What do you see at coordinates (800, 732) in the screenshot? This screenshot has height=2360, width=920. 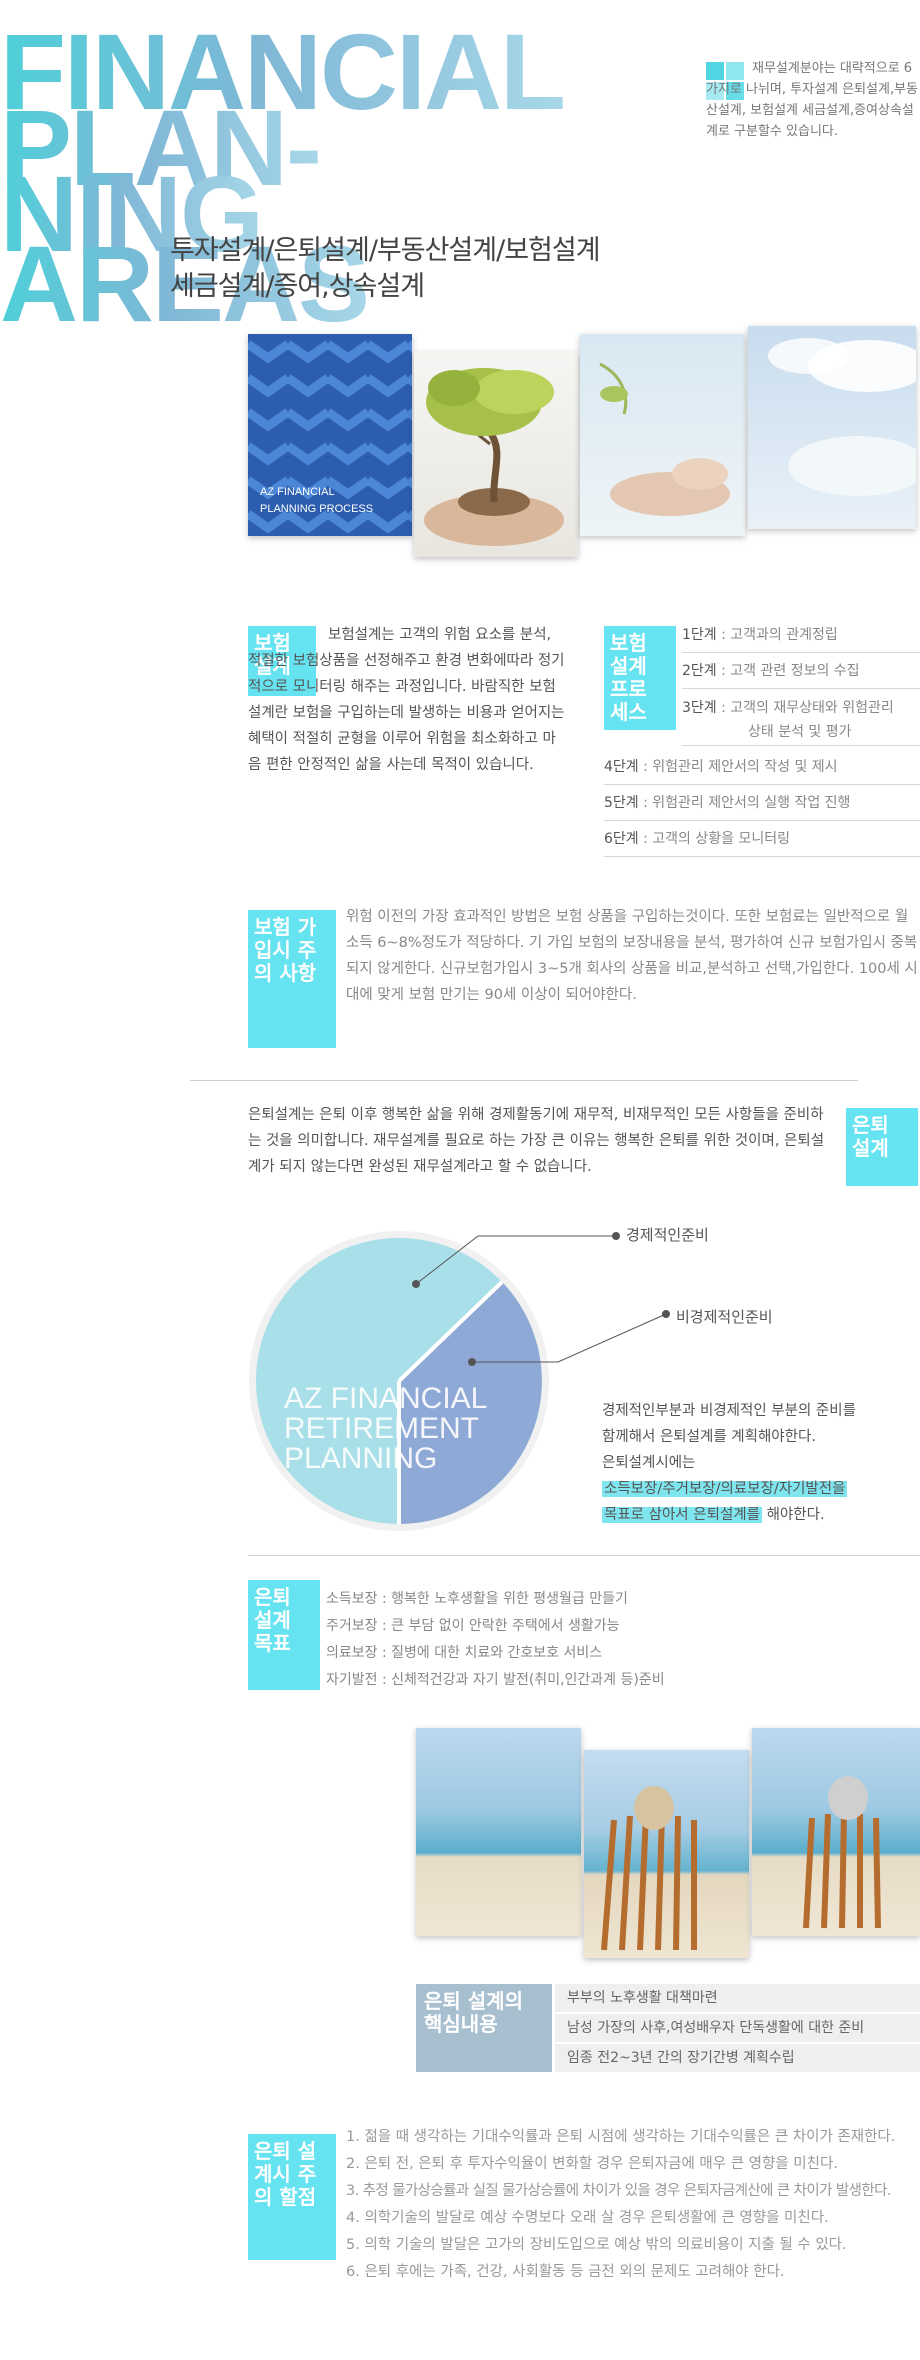 I see `step-text-cont: 상태 분석 및 평가` at bounding box center [800, 732].